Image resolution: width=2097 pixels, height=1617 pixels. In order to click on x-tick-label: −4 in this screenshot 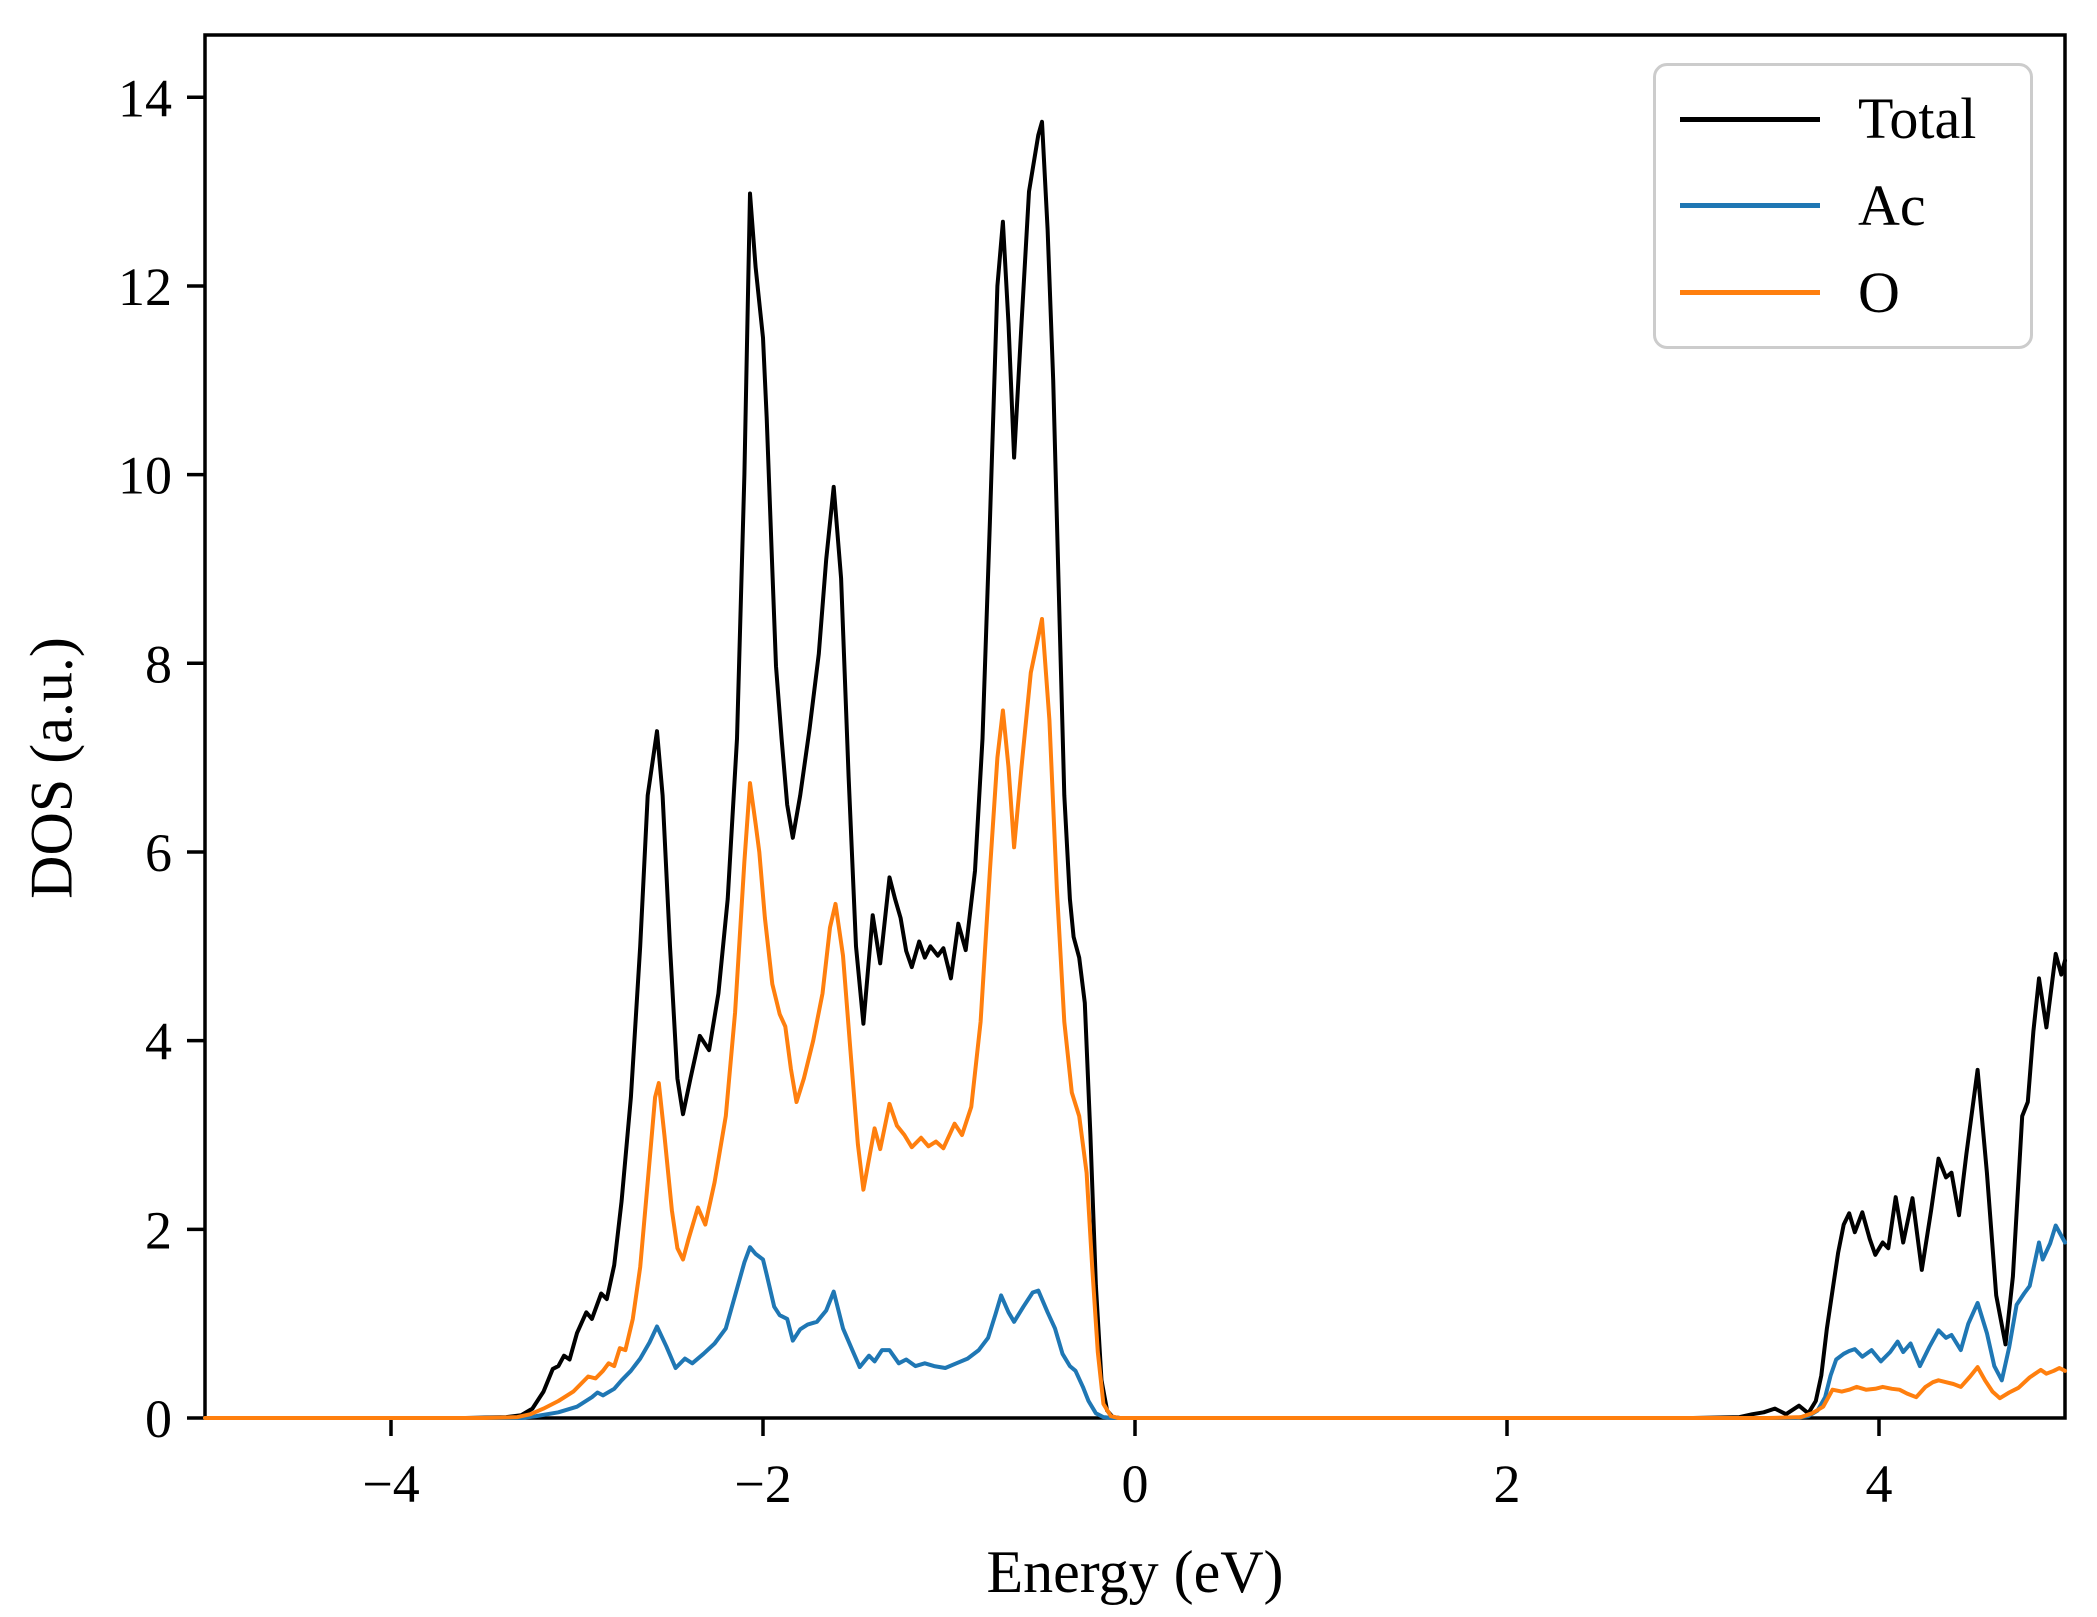, I will do `click(390, 1484)`.